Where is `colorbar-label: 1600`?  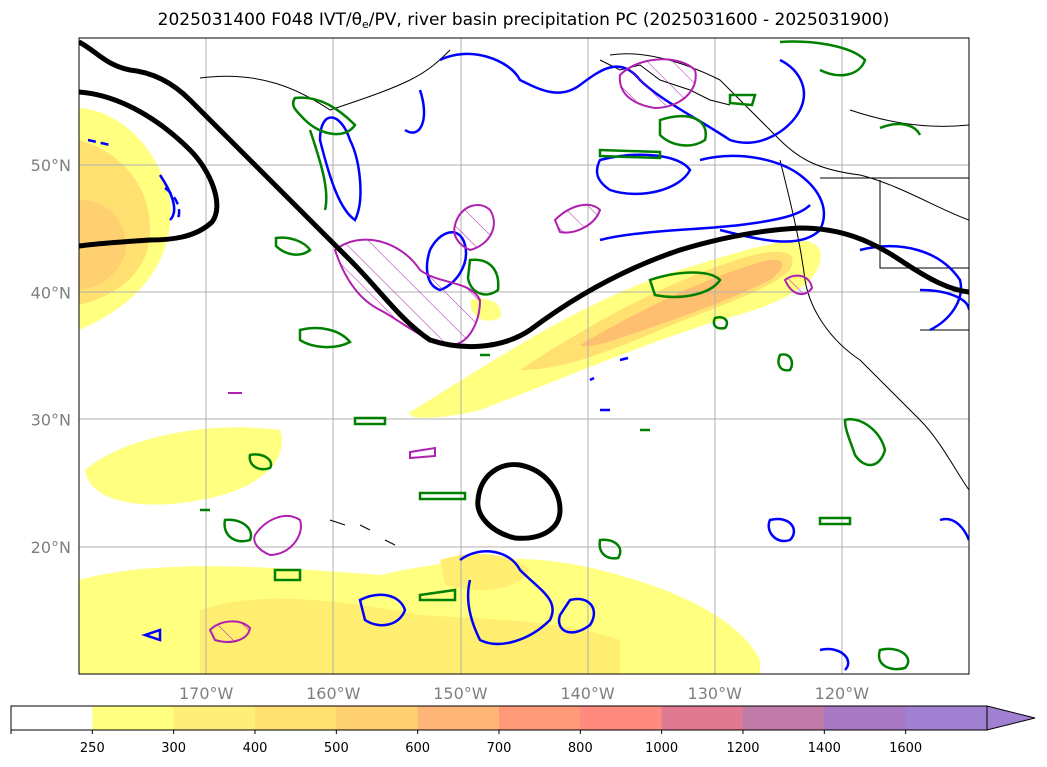
colorbar-label: 1600 is located at coordinates (905, 748).